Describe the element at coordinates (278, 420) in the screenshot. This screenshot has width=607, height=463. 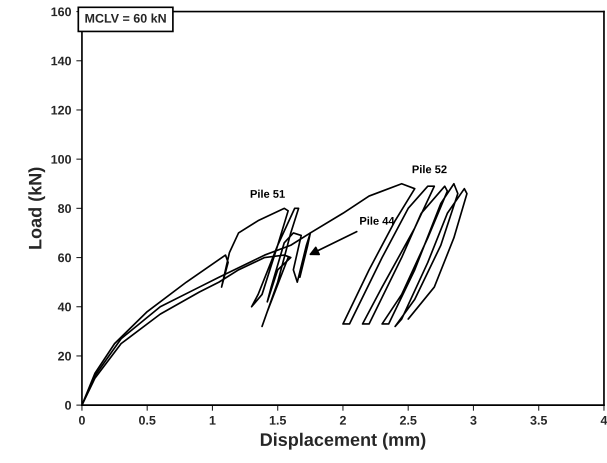
I see `x-tick-label: 1.5` at that location.